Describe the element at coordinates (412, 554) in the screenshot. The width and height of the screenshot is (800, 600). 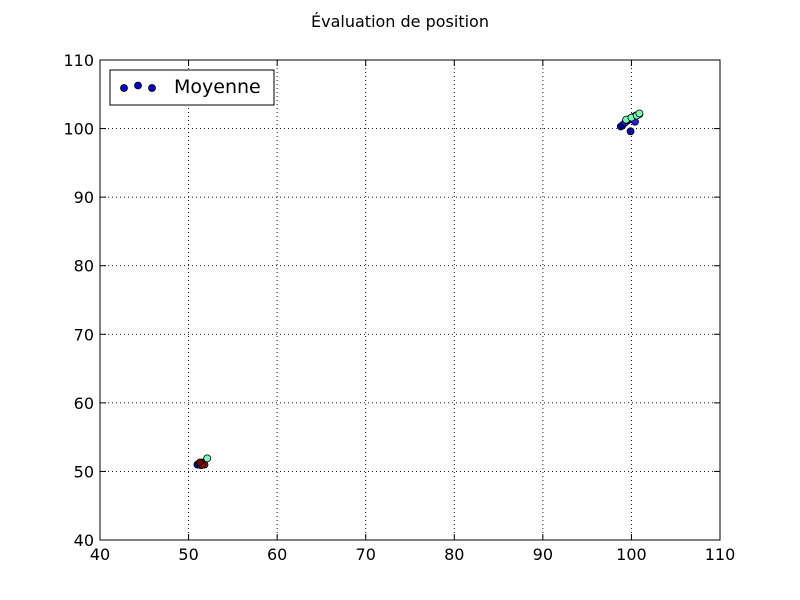
I see `x-tick-labels: 40 50 60 70 80 90 100 110` at that location.